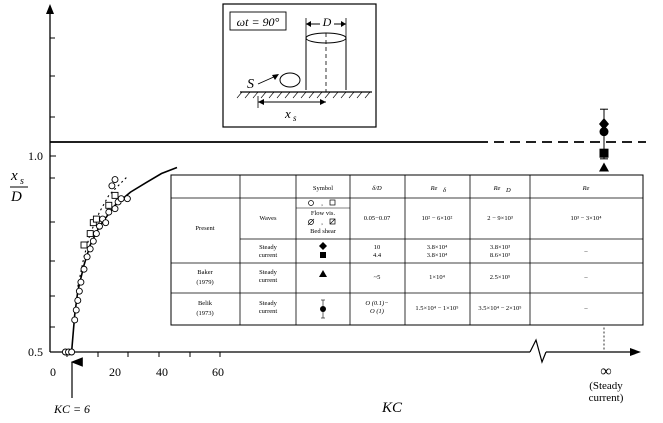 The image size is (663, 423). I want to click on row1-delta-a: 10, so click(377, 247).